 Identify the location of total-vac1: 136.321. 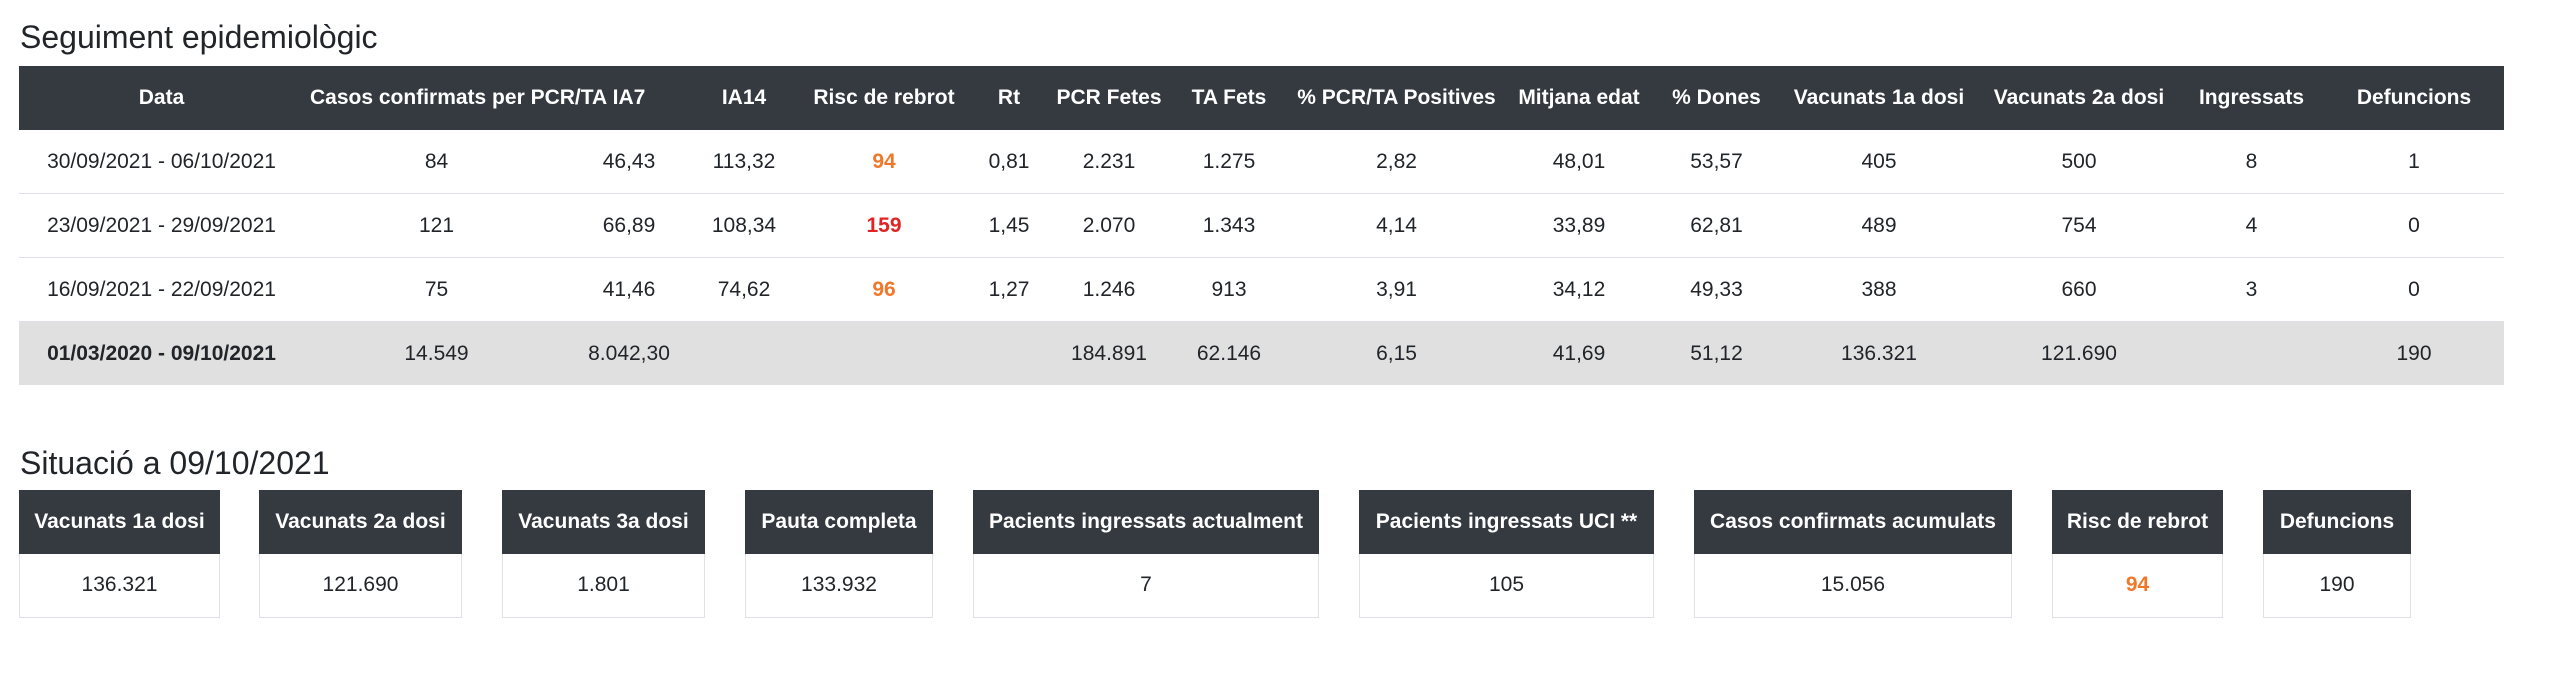
(1879, 353).